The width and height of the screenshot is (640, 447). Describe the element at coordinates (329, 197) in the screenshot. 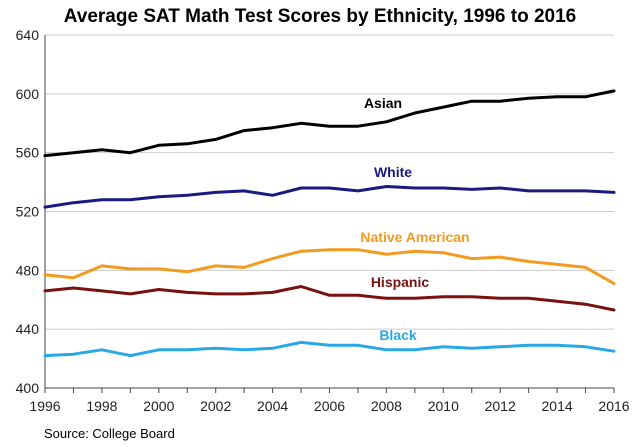

I see `series-line-white` at that location.